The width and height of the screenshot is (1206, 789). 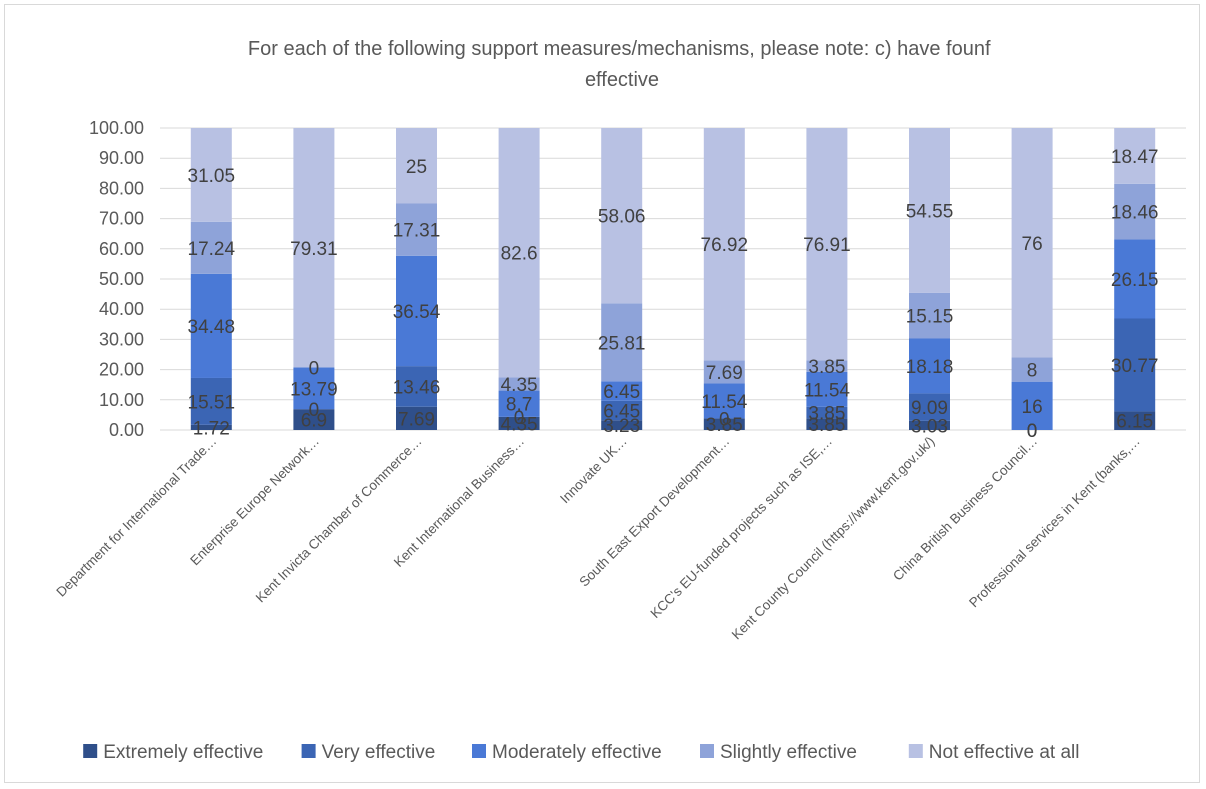 I want to click on data-label: 76.91, so click(x=827, y=245).